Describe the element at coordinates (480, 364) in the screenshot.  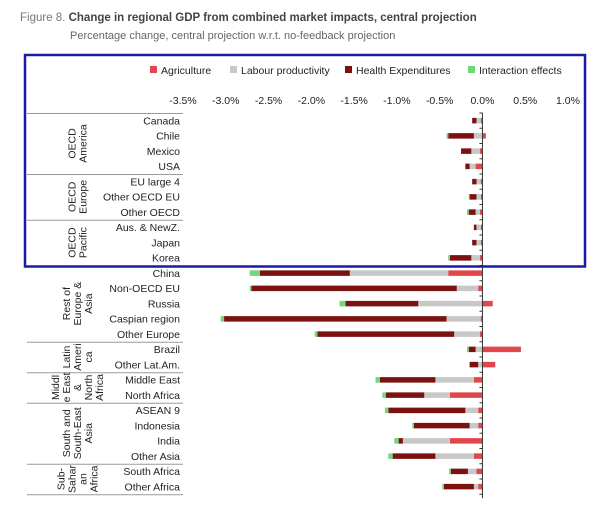
I see `bar-other-lat-am-labour-productivity` at that location.